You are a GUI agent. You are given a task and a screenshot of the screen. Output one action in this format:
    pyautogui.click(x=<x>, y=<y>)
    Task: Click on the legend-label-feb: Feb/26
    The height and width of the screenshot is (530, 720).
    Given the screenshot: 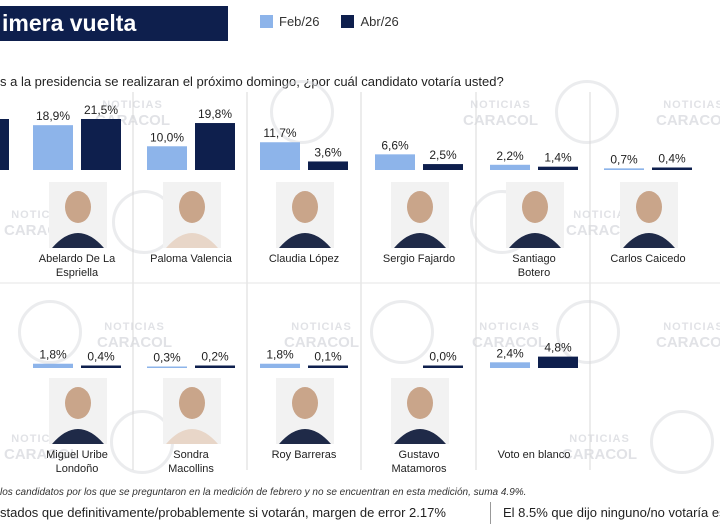 What is the action you would take?
    pyautogui.click(x=299, y=21)
    